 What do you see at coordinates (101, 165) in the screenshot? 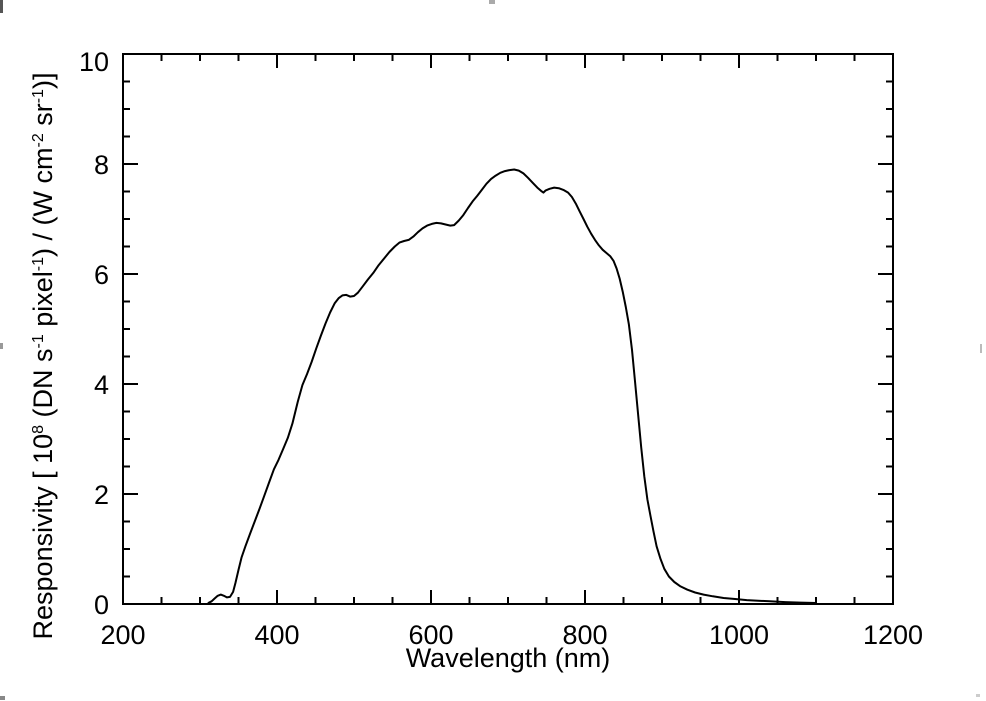
I see `y-tick-label-8: 8` at bounding box center [101, 165].